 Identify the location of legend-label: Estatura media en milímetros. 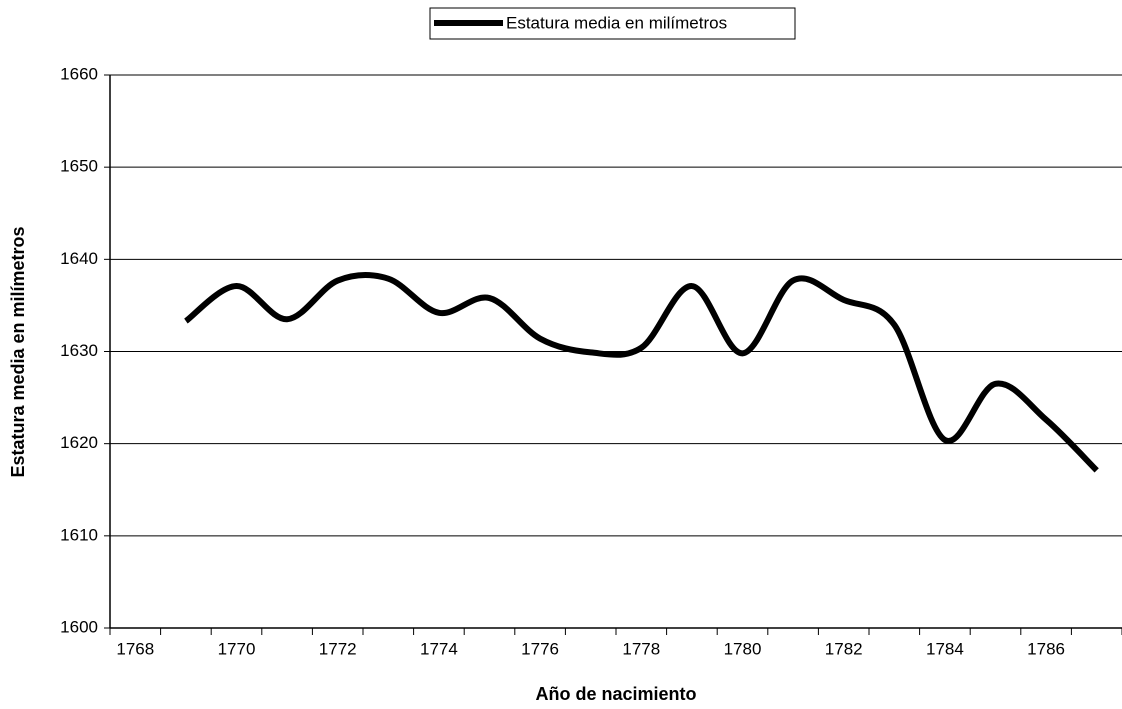
(616, 22).